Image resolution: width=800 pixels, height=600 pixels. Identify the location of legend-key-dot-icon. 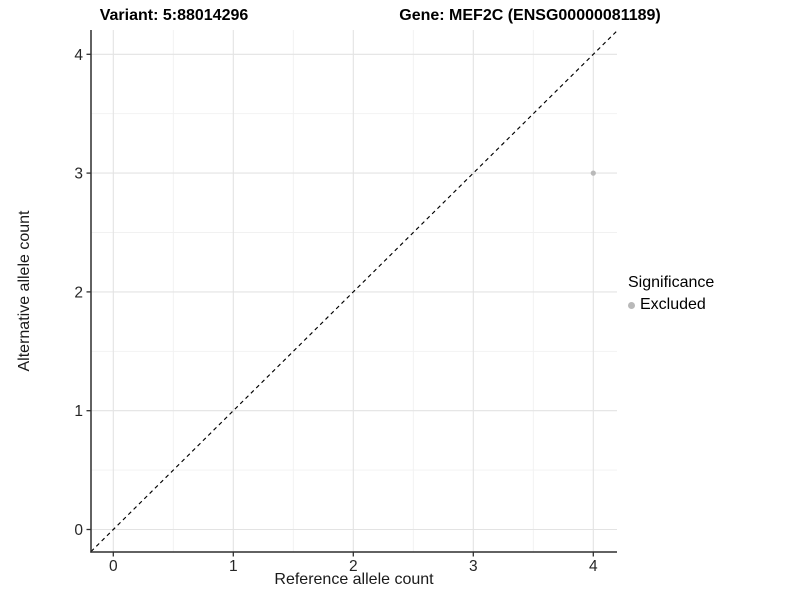
(631, 305).